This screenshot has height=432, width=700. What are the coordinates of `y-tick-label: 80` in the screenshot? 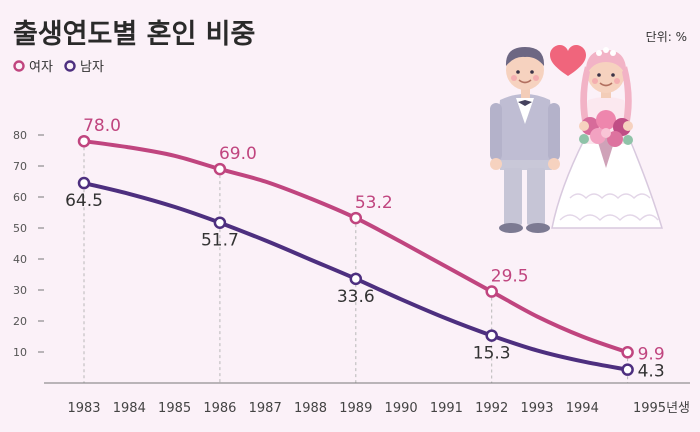 It's located at (20, 135).